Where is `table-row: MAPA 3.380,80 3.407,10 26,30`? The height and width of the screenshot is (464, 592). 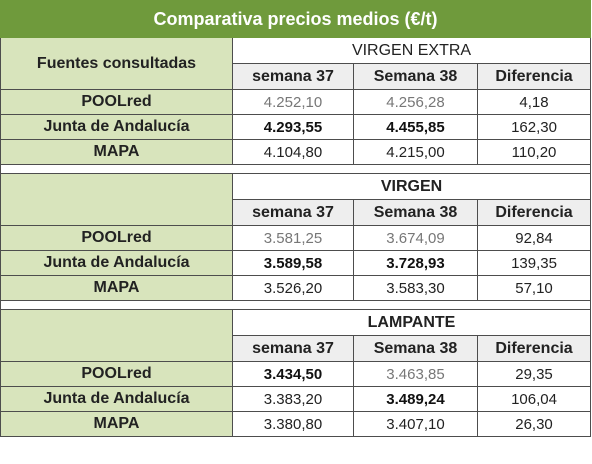 table-row: MAPA 3.380,80 3.407,10 26,30 is located at coordinates (296, 424).